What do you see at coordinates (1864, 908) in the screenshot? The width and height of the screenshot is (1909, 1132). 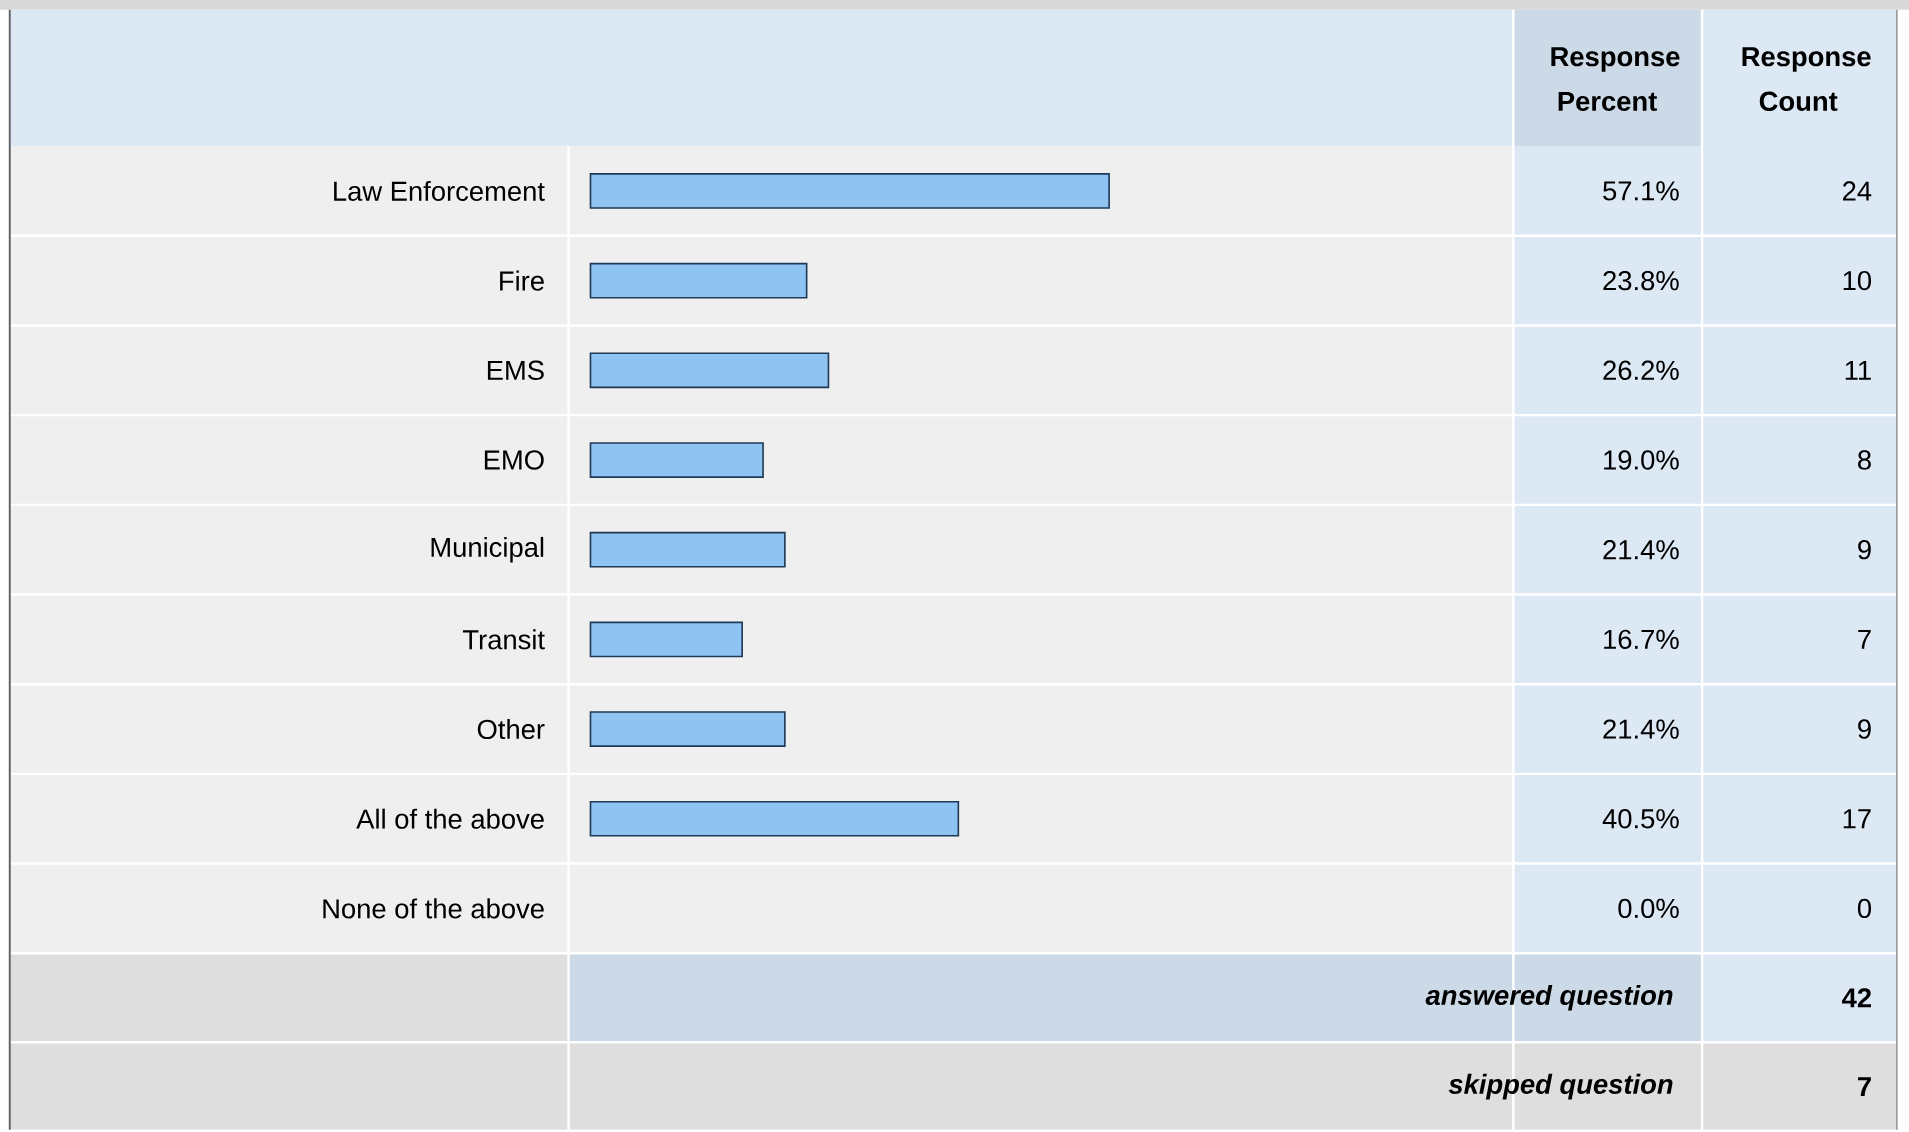 I see `text: 0` at bounding box center [1864, 908].